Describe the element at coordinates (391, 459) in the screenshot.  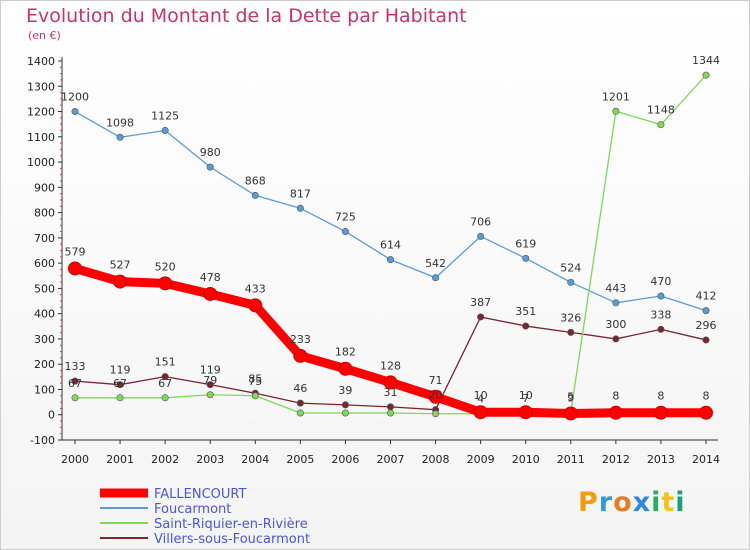
I see `x-tick-label: 2007` at that location.